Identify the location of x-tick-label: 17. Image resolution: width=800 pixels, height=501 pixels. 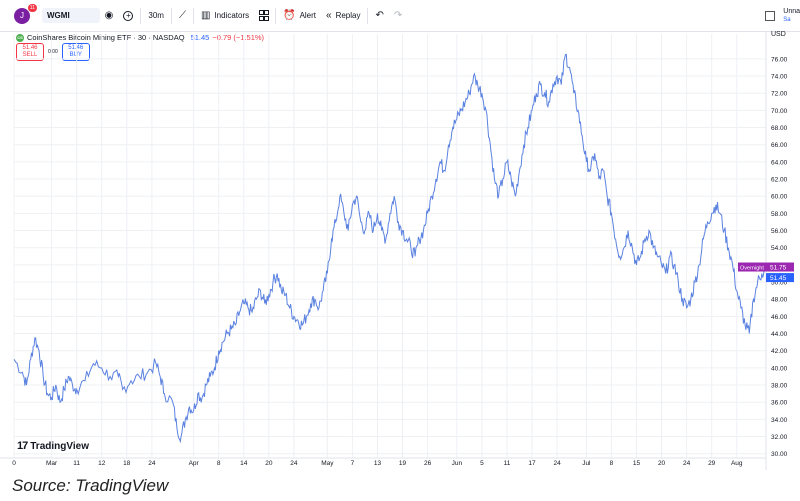
(532, 463).